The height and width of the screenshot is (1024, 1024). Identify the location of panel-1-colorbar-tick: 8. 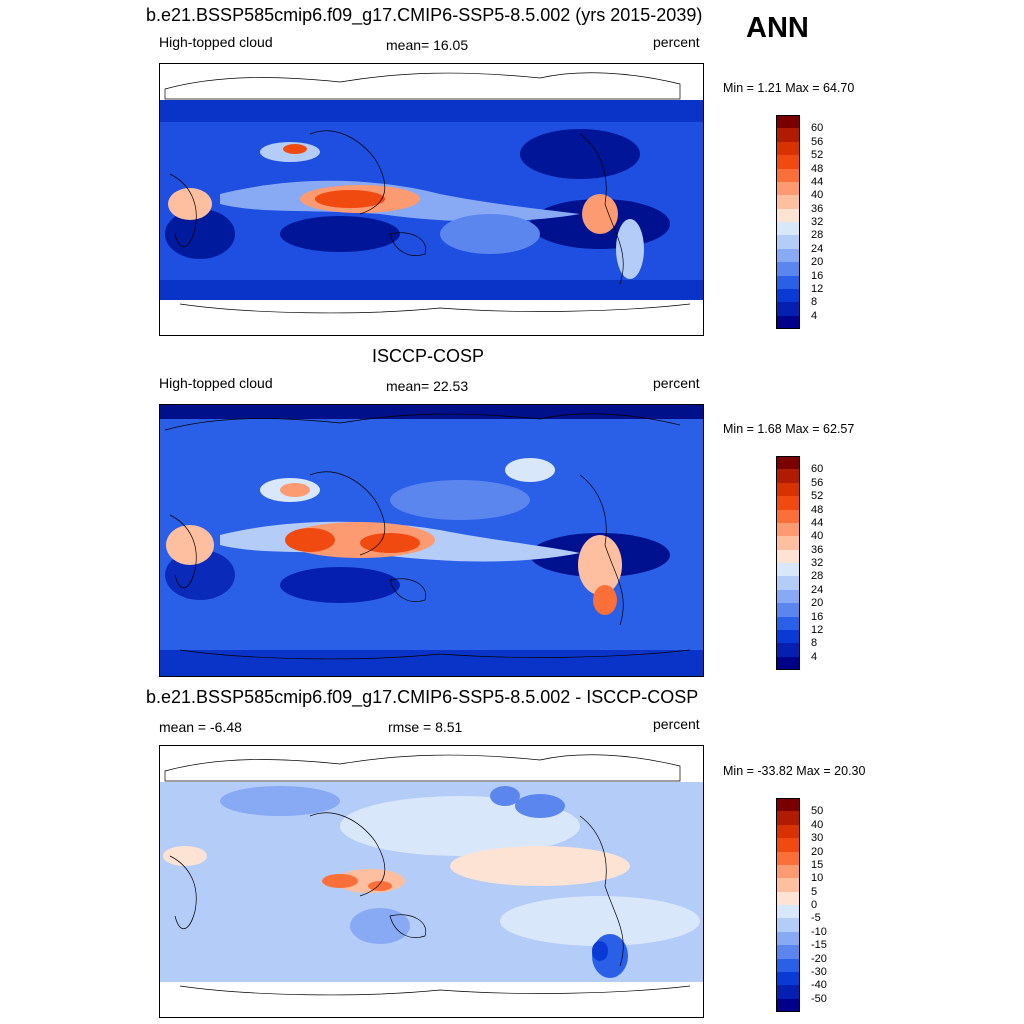
(814, 302).